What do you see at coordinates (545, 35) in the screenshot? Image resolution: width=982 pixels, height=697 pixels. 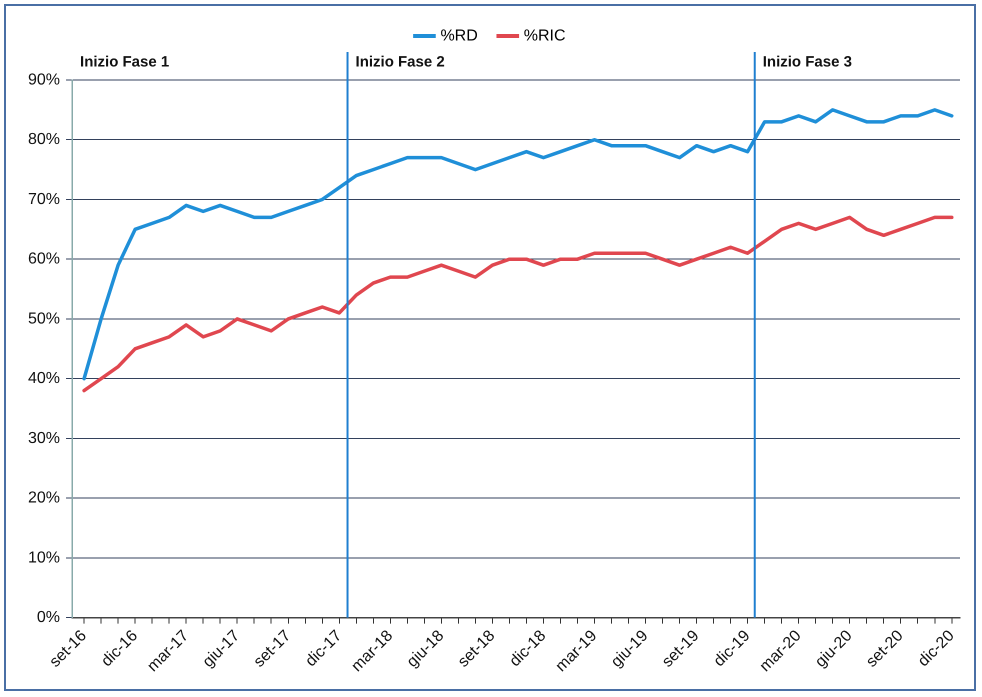 I see `legend-label: %RIC` at bounding box center [545, 35].